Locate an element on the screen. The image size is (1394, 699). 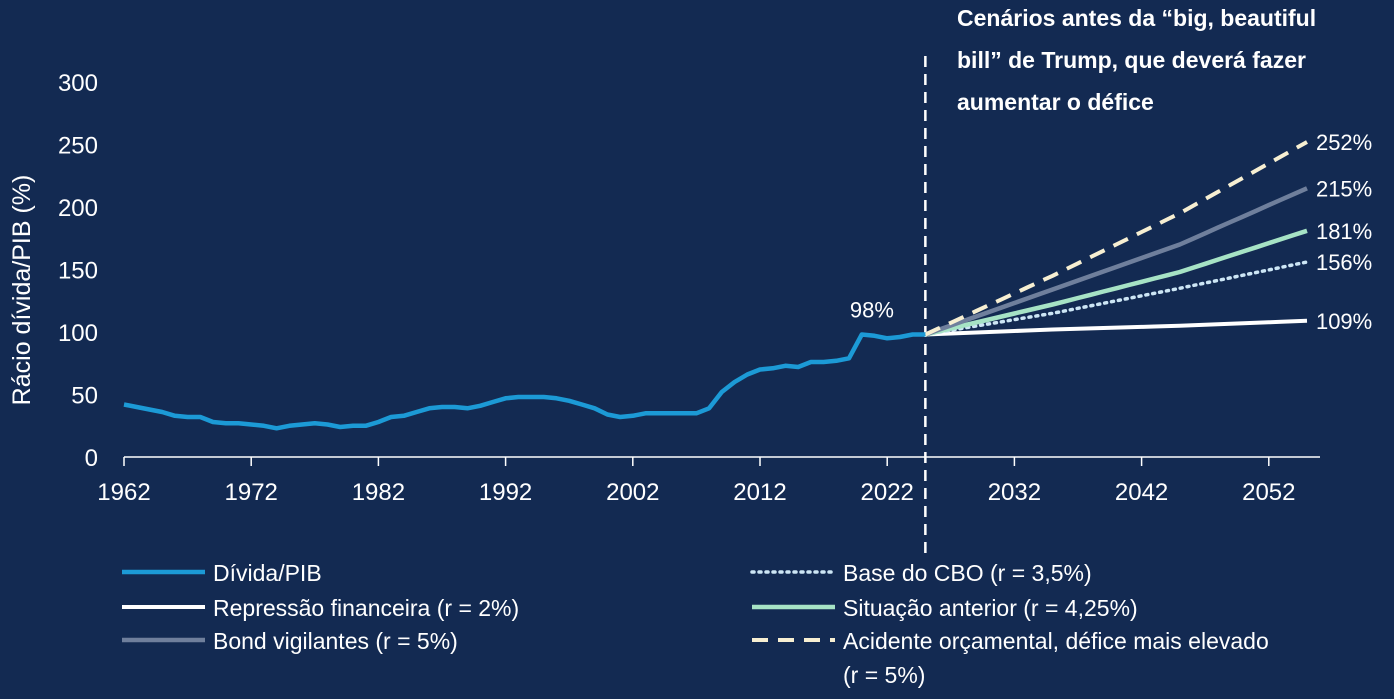
x-tick-label-2002: 2002 is located at coordinates (632, 492).